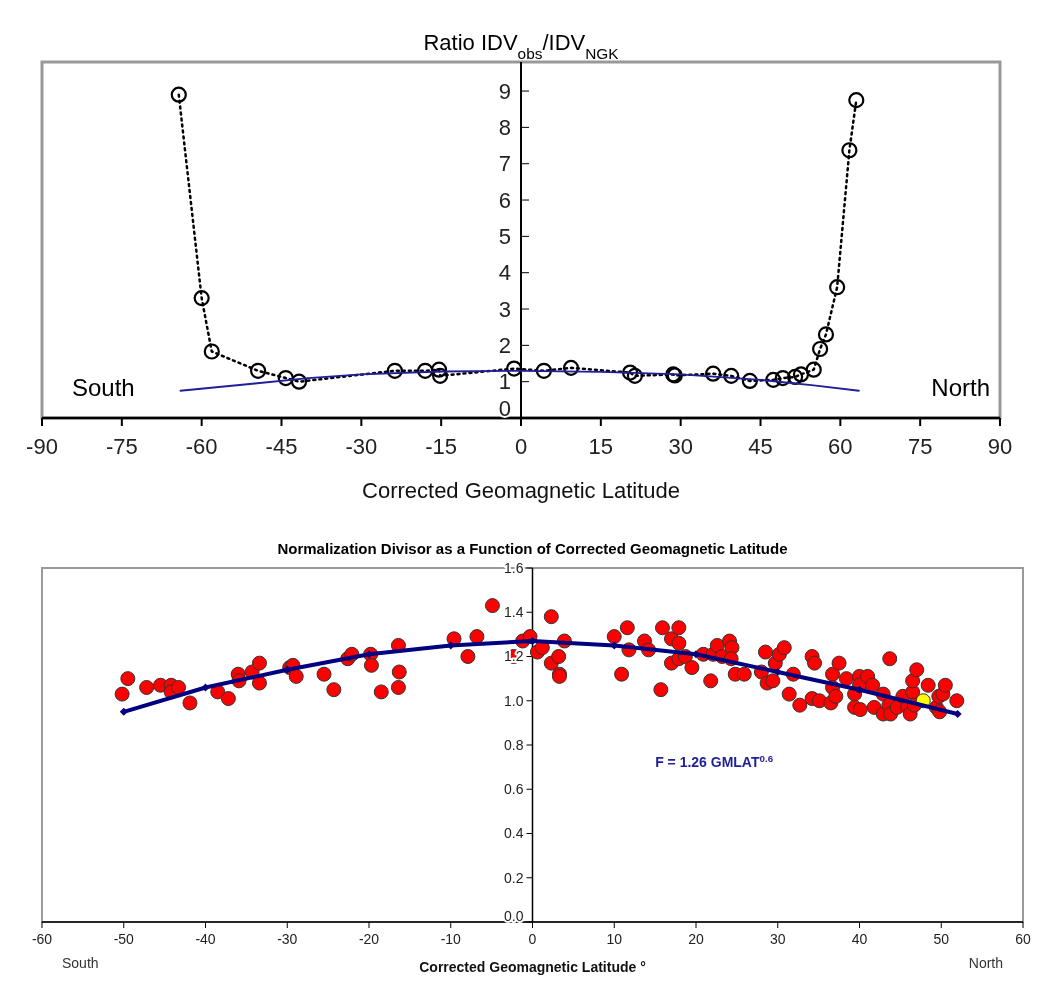 Image resolution: width=1043 pixels, height=992 pixels. Describe the element at coordinates (985, 963) in the screenshot. I see `text: North` at that location.